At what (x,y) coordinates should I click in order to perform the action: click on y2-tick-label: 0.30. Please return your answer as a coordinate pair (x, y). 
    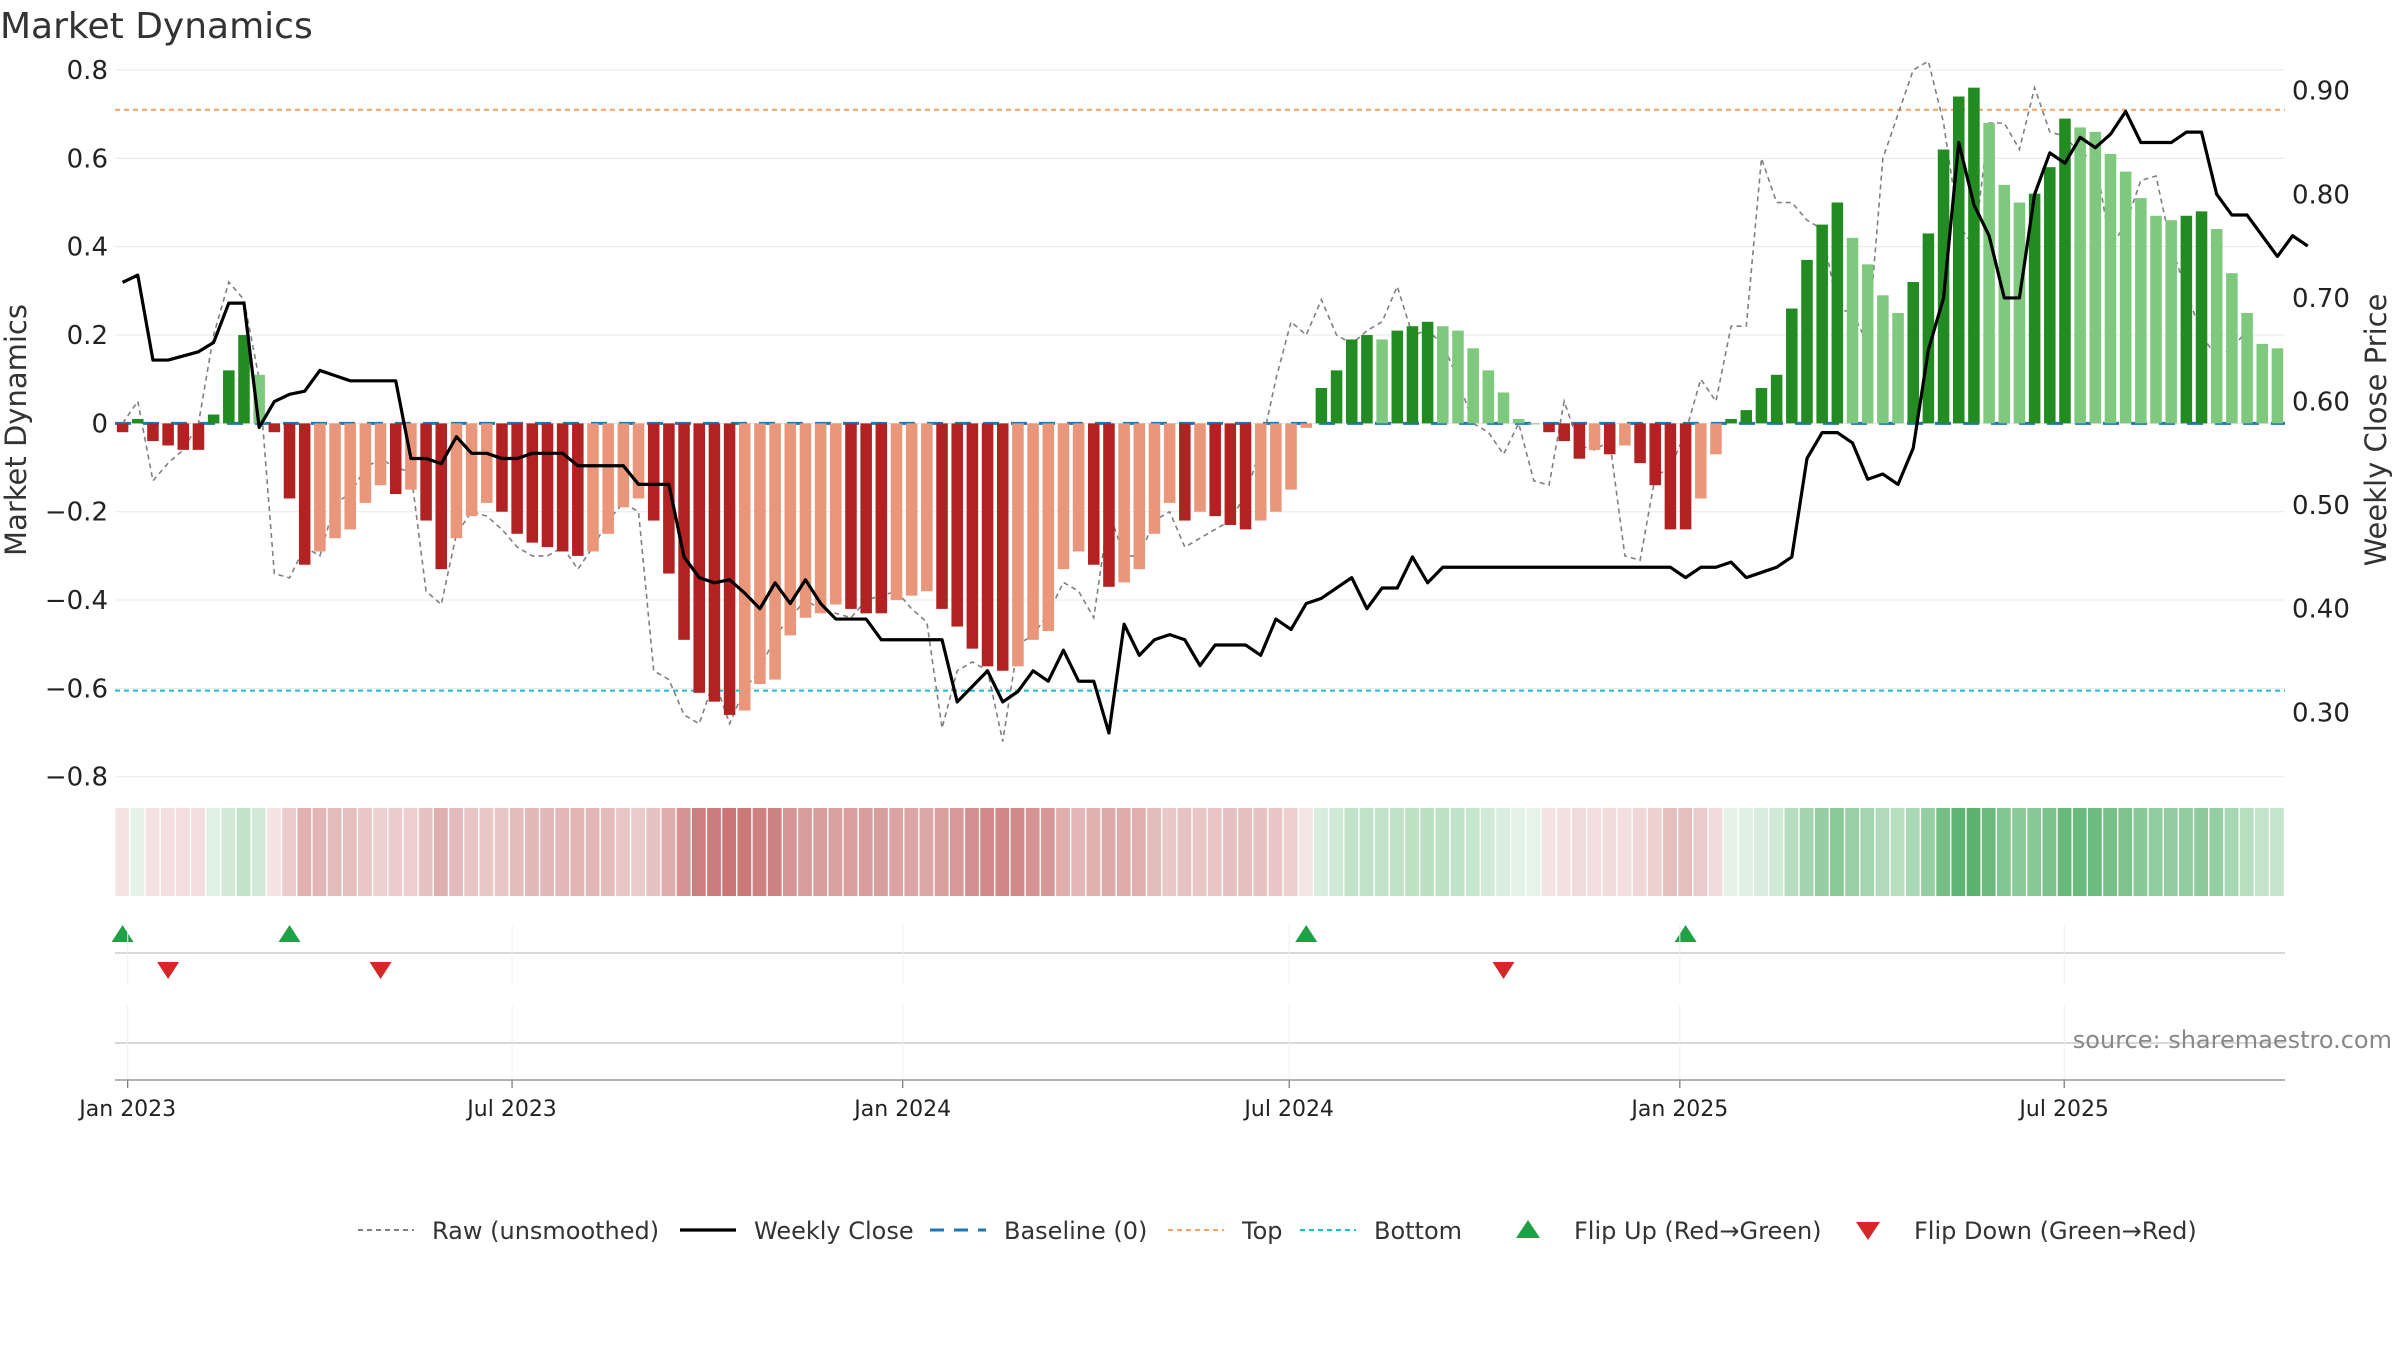
    Looking at the image, I should click on (2321, 713).